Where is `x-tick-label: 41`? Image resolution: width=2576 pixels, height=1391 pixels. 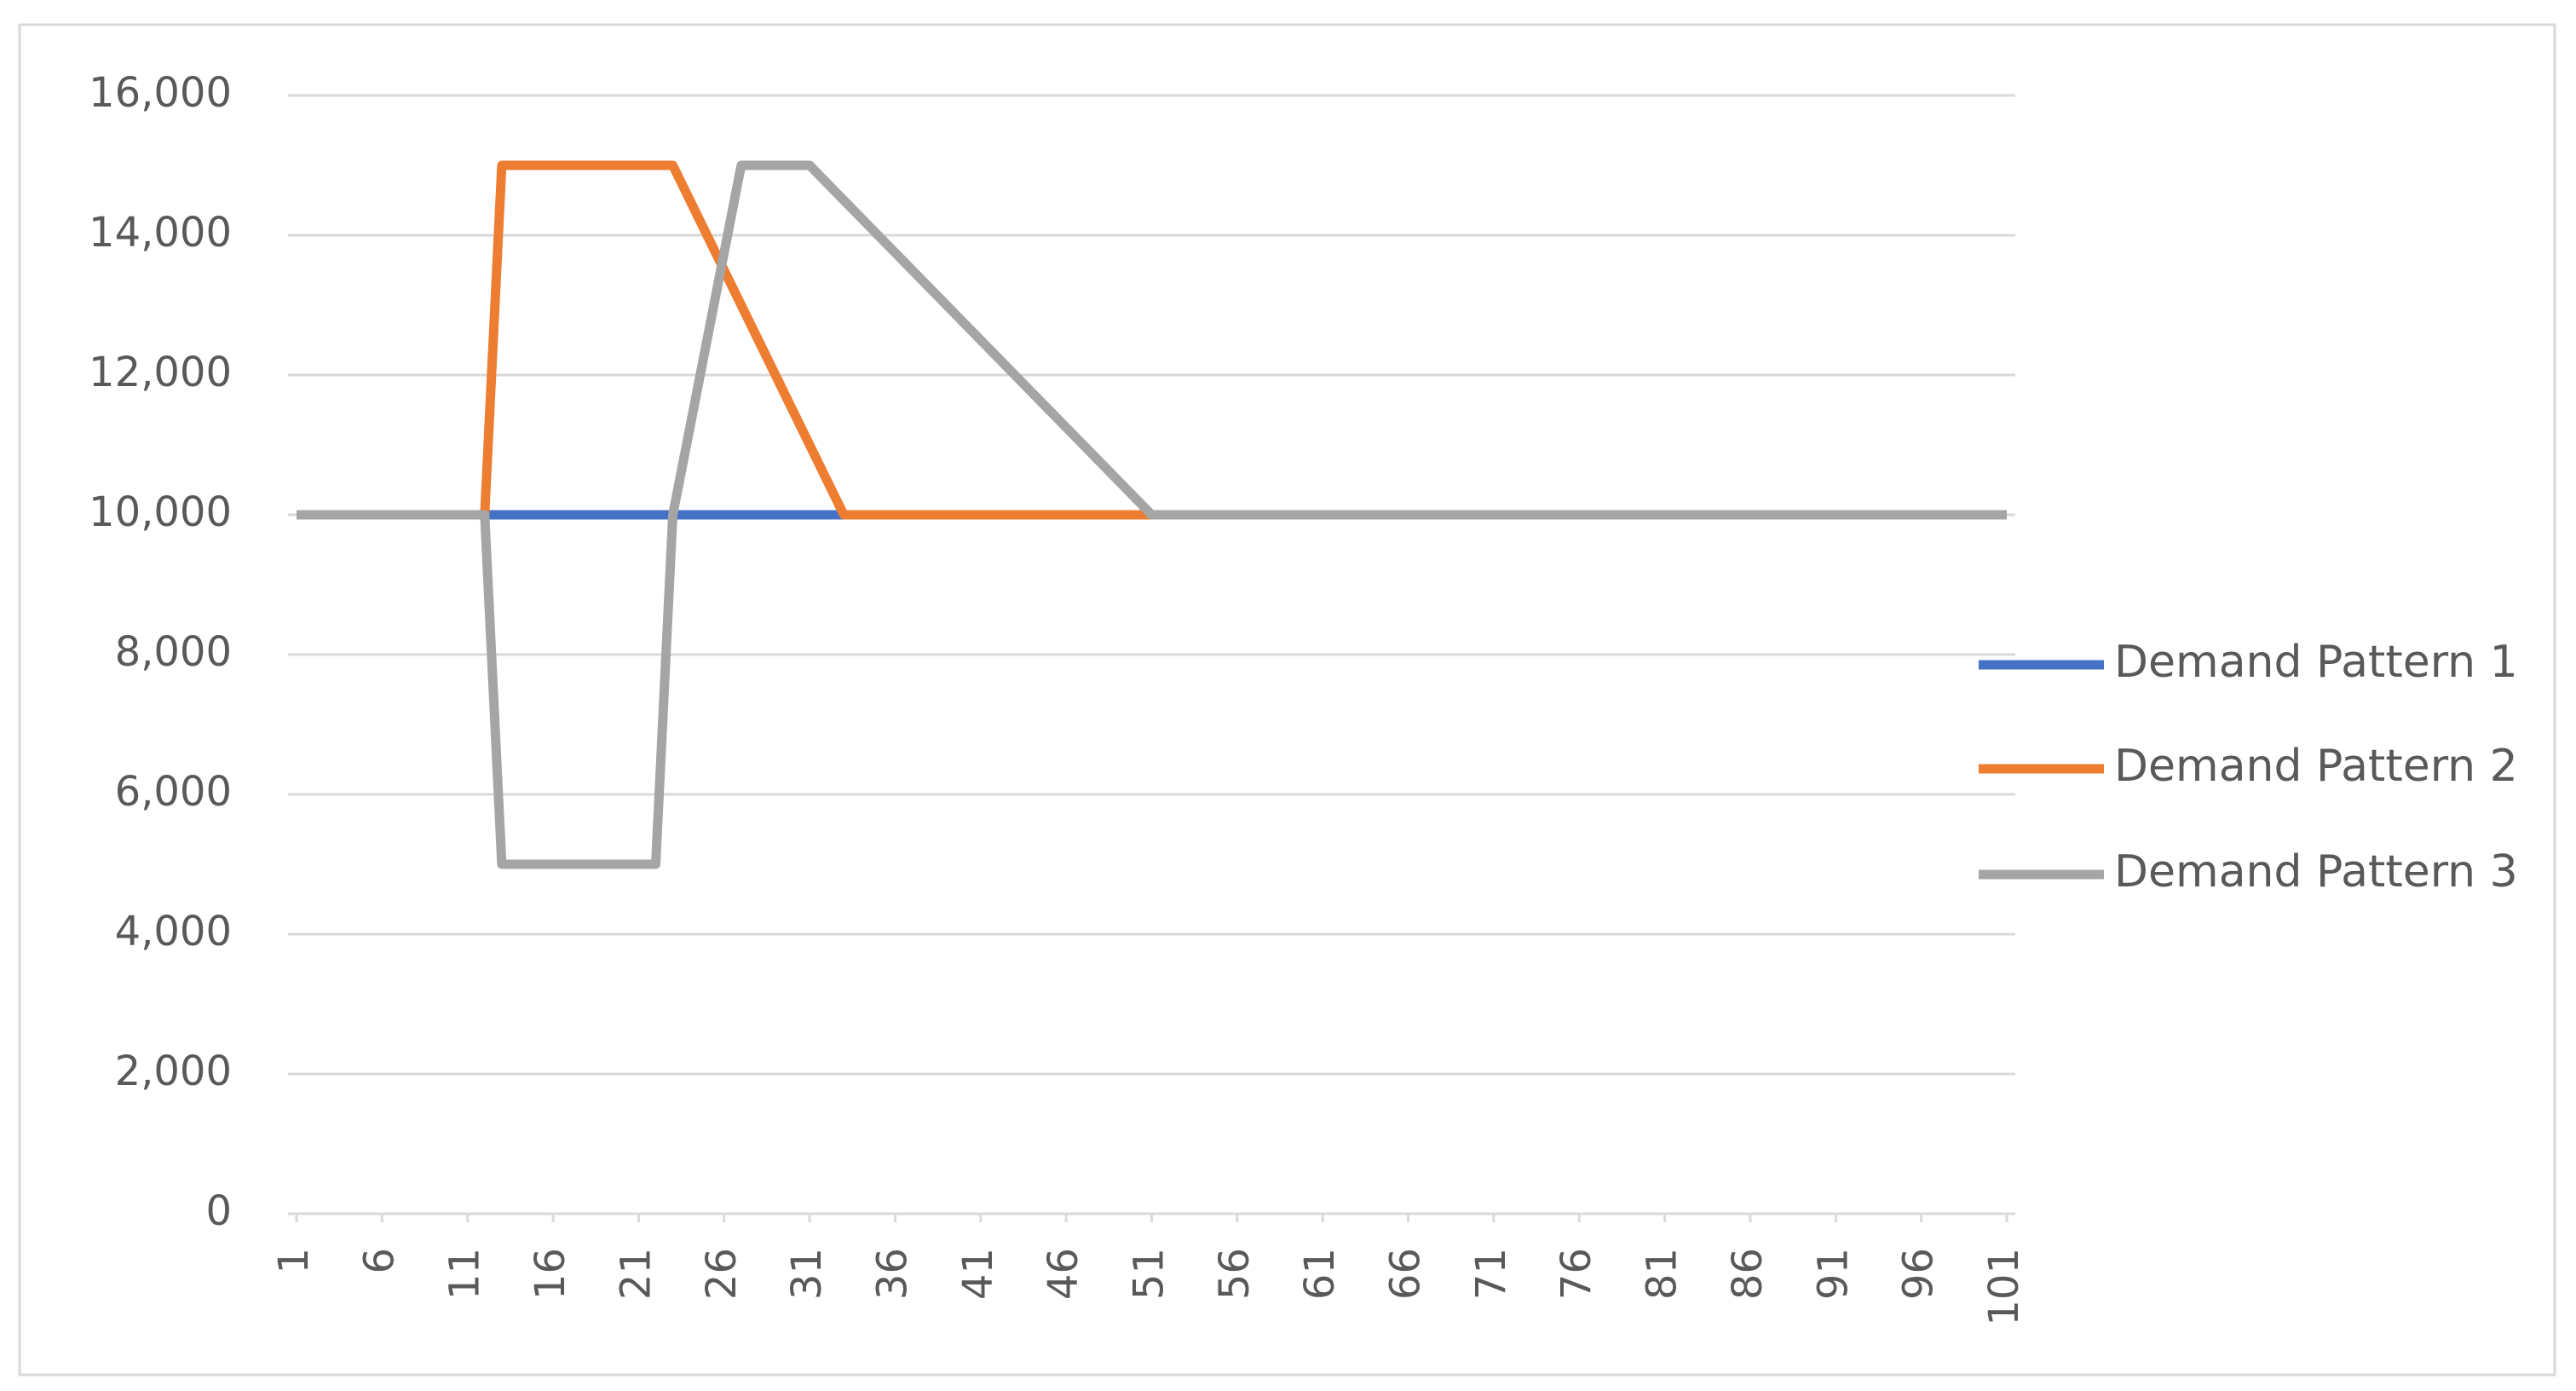
x-tick-label: 41 is located at coordinates (978, 1274).